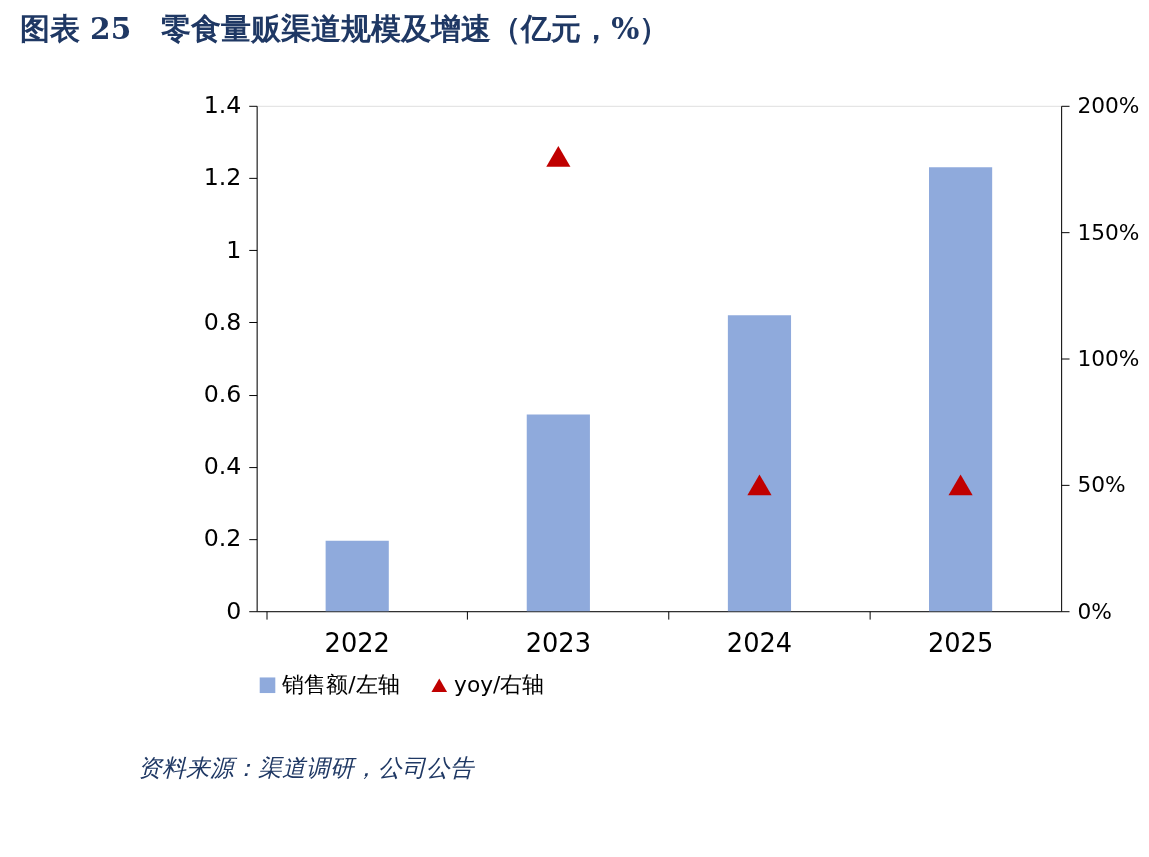  I want to click on y-tick-label: 1.4, so click(222, 105).